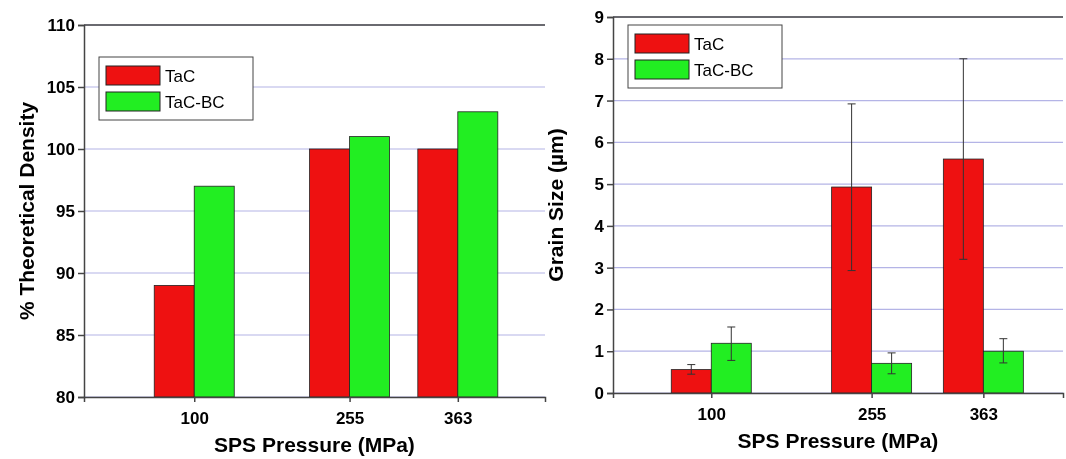  Describe the element at coordinates (65, 211) in the screenshot. I see `y-tick-label: 95` at that location.